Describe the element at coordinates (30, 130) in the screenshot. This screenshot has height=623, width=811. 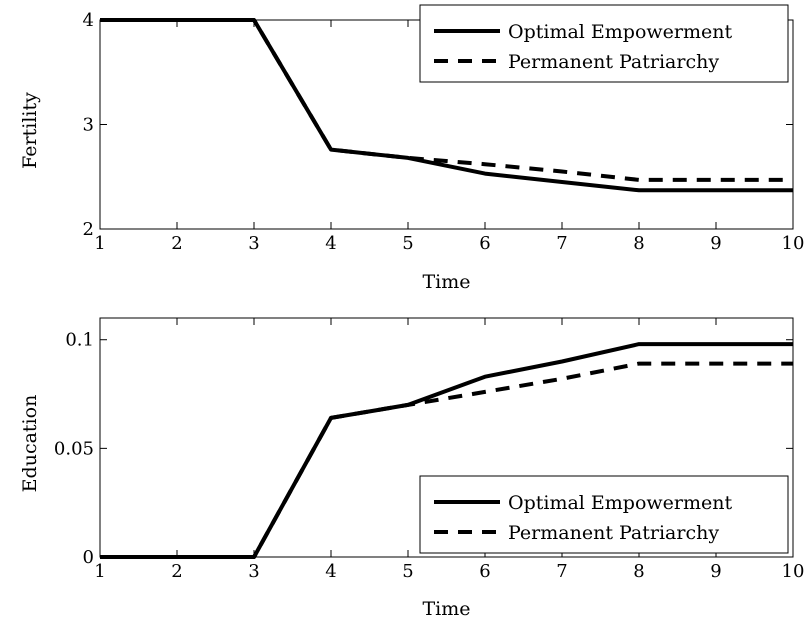
I see `y-axis-title: Fertility` at that location.